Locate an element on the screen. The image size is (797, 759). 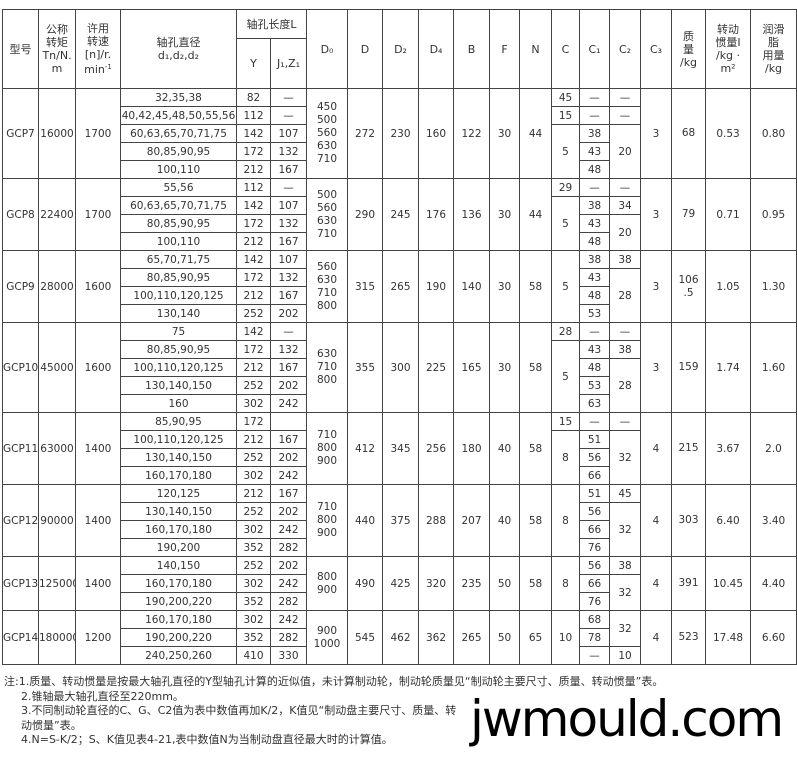
table-row: 60,63,65,70,71,75 142 107 5 38 34 is located at coordinates (400, 223).